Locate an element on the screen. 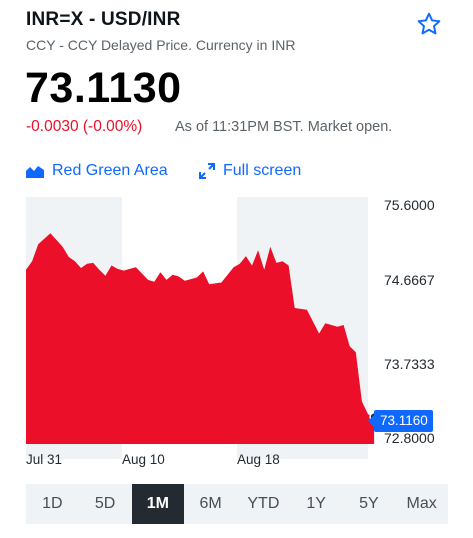  y-tick-label: 75.6000 is located at coordinates (409, 205).